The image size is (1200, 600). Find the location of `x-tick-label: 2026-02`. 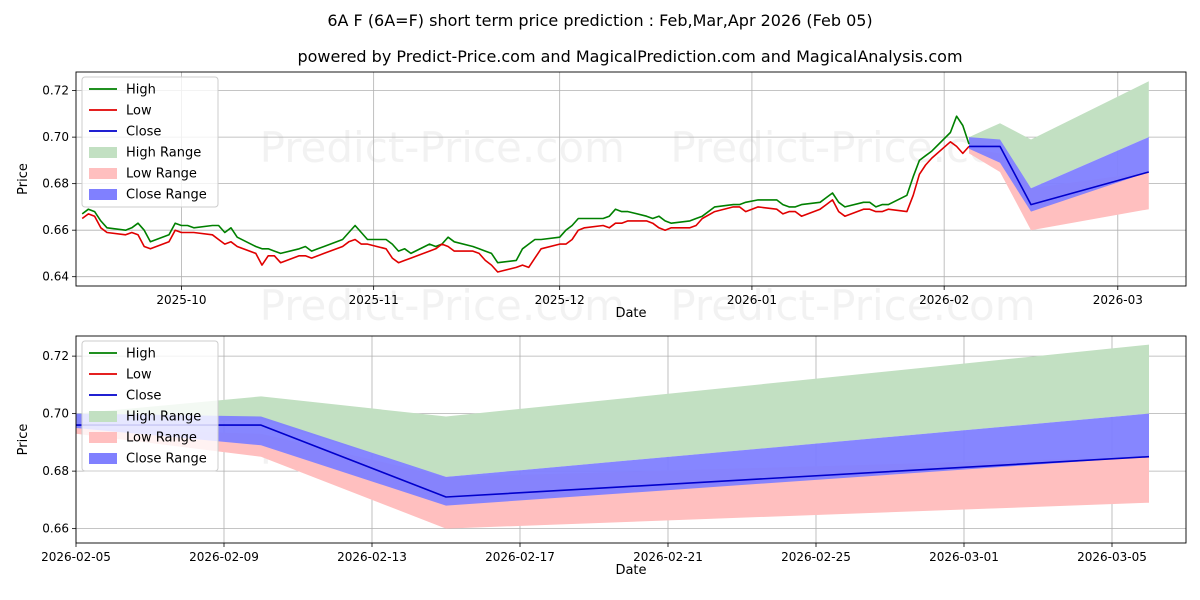

x-tick-label: 2026-02 is located at coordinates (944, 300).